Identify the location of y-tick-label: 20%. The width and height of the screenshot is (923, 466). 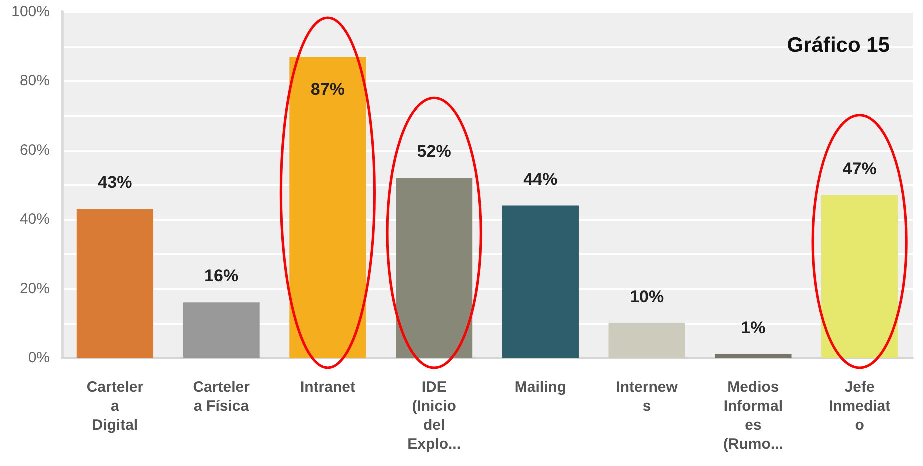
(35, 289).